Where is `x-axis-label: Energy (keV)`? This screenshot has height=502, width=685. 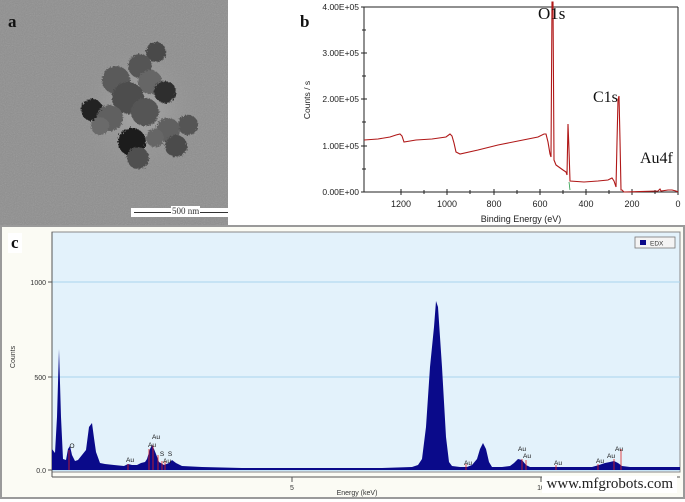 x-axis-label: Energy (keV) is located at coordinates (357, 493).